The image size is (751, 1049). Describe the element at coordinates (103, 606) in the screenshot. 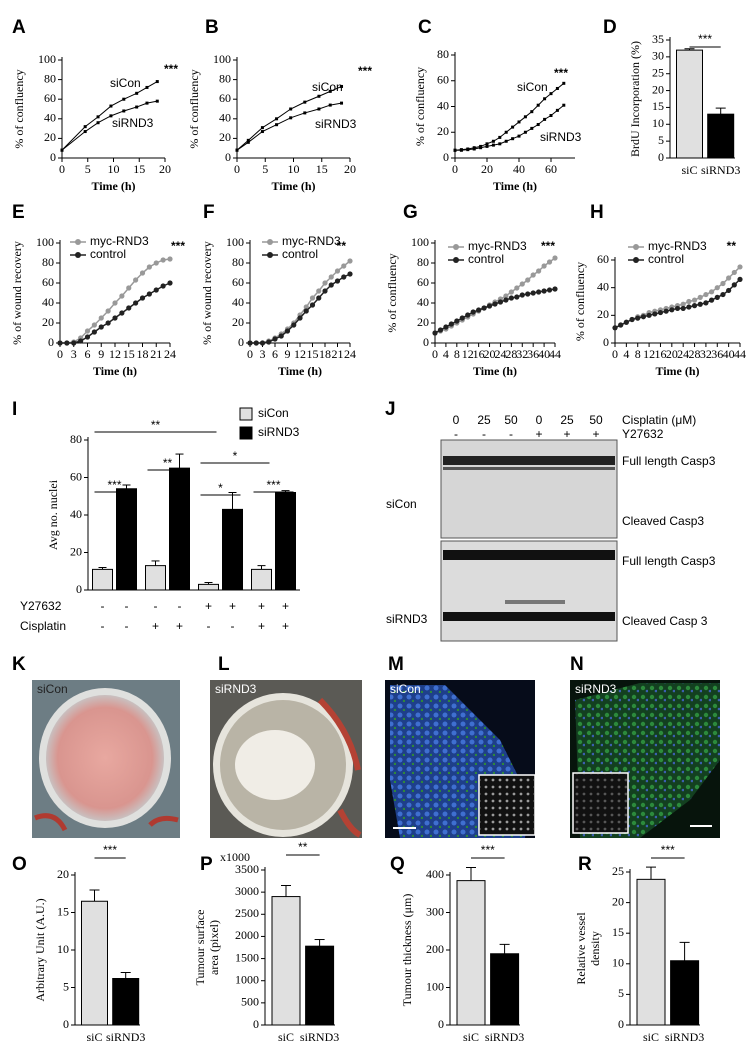

I see `treatment-value: -` at that location.